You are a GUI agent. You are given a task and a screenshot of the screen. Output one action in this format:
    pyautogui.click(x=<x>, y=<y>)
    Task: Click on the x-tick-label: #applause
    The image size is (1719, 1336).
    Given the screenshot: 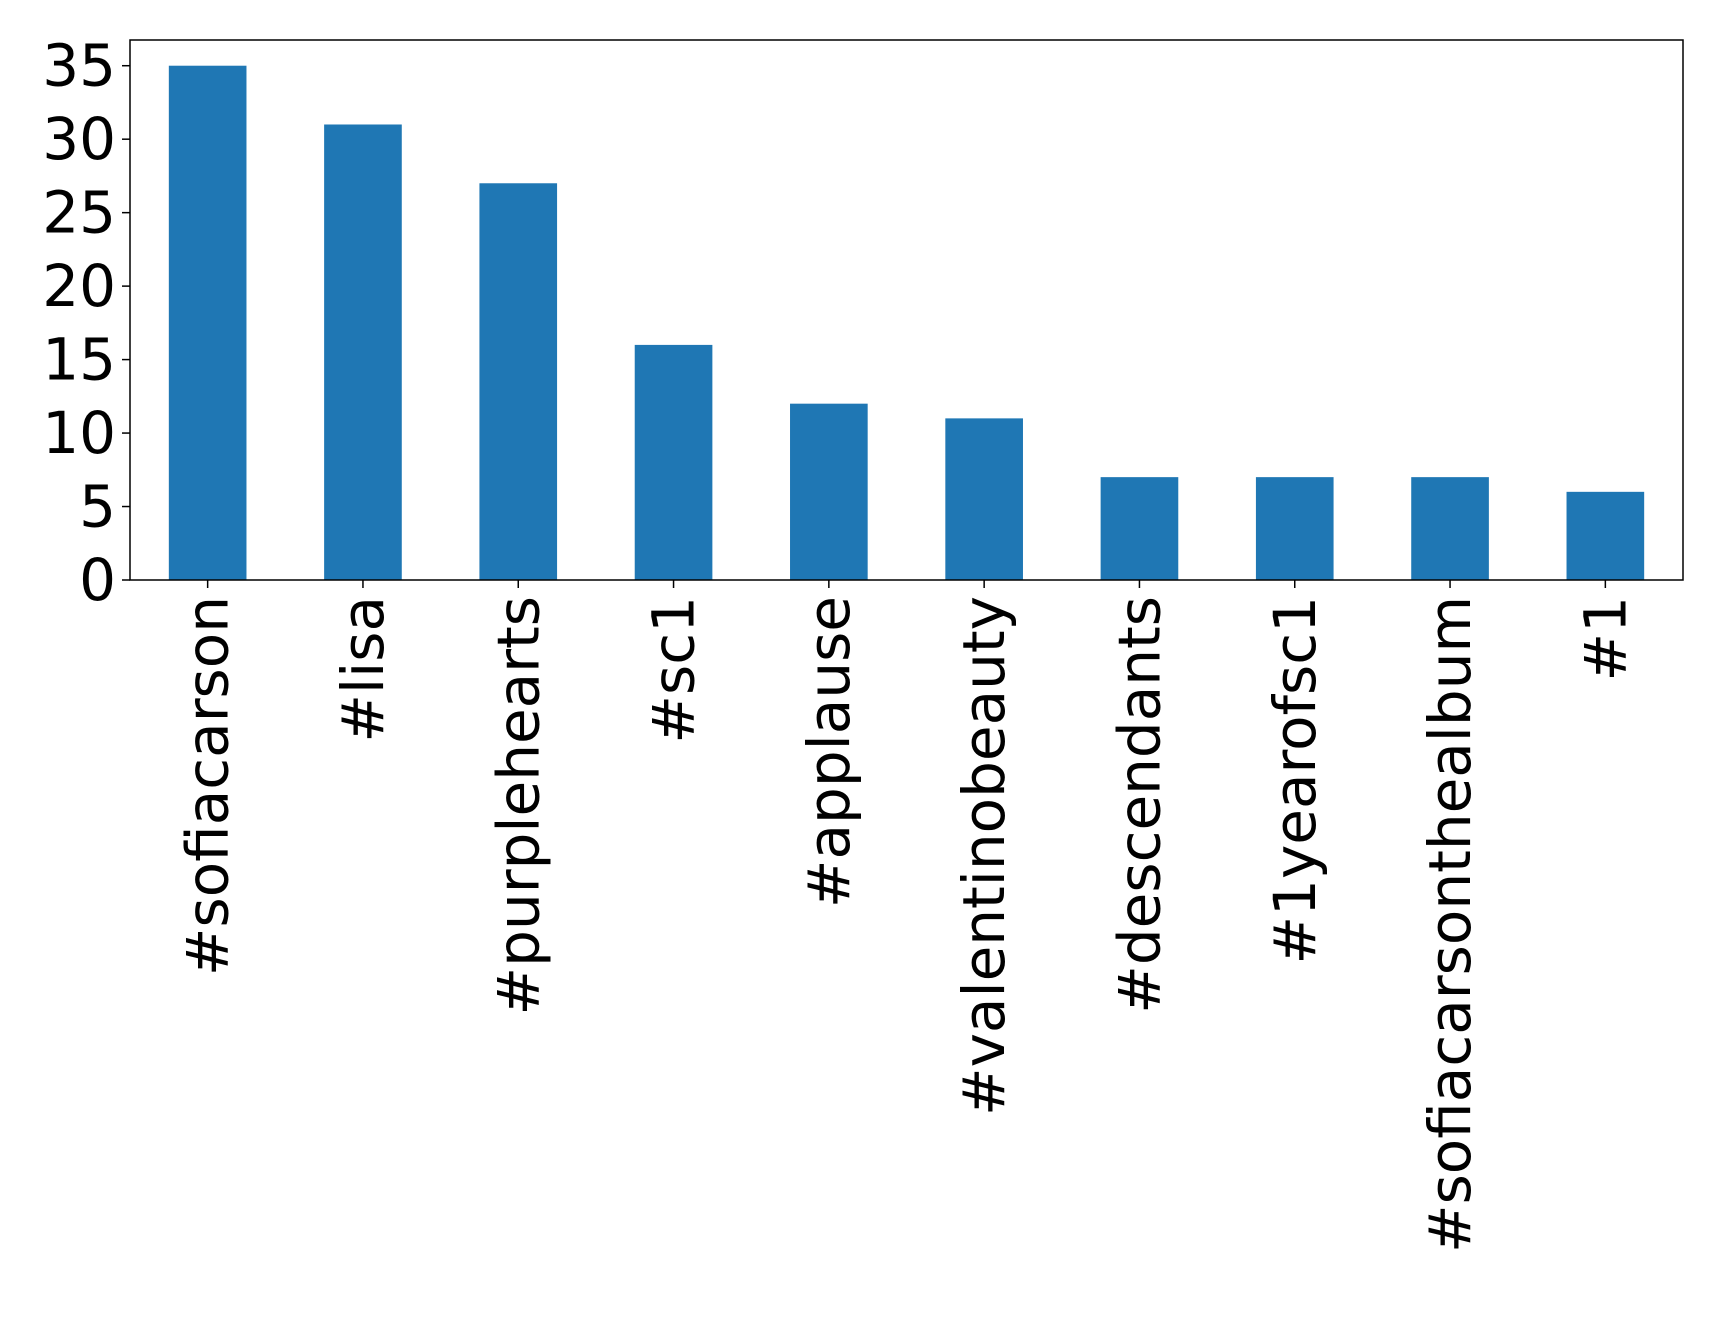 What is the action you would take?
    pyautogui.click(x=829, y=752)
    